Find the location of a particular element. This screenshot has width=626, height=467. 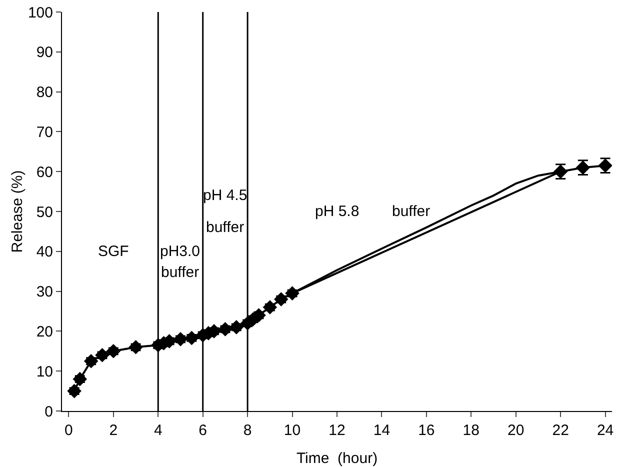

x-tick-label: 20 is located at coordinates (516, 430).